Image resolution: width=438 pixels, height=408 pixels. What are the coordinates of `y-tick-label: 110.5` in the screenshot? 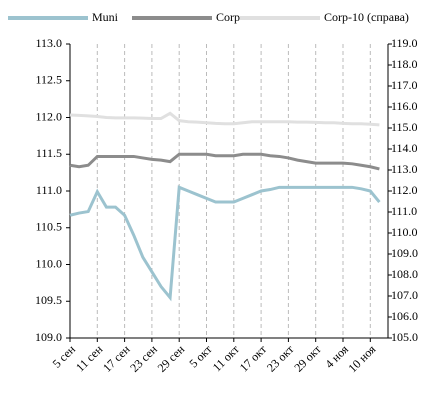 It's located at (48, 227).